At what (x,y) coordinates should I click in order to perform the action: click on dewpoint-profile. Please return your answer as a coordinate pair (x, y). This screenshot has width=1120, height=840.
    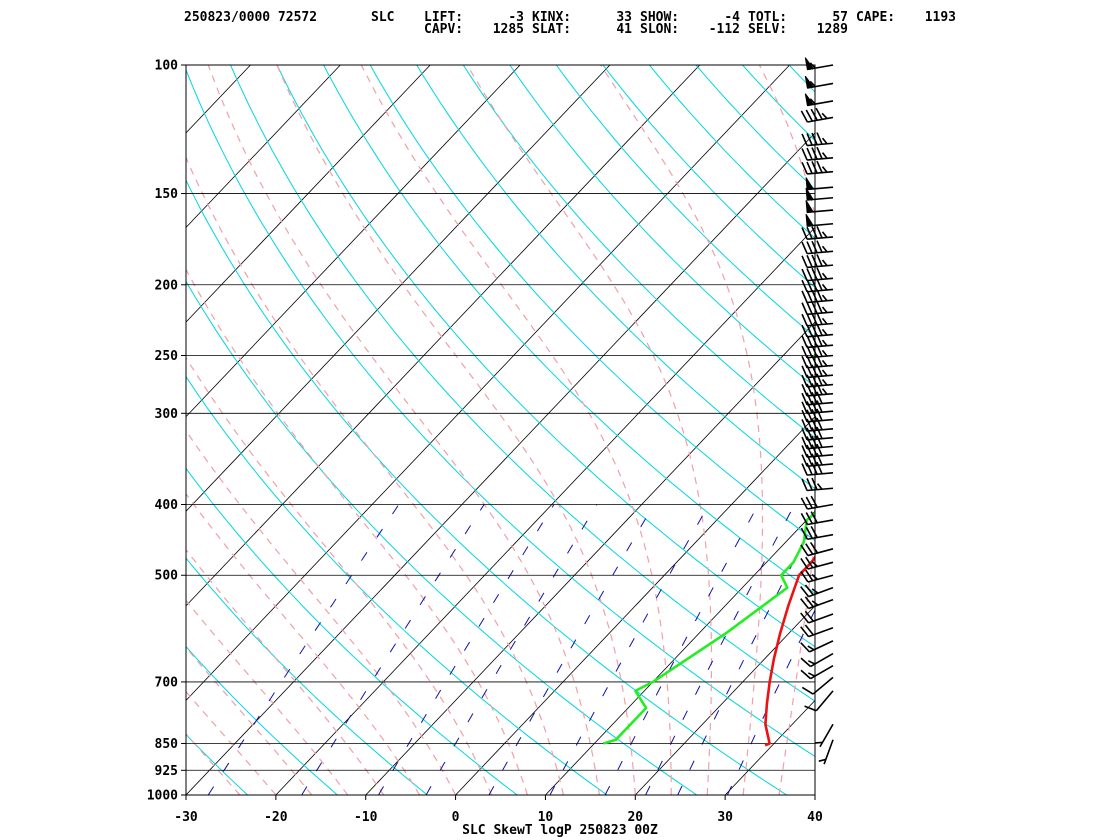
    Looking at the image, I should click on (709, 548).